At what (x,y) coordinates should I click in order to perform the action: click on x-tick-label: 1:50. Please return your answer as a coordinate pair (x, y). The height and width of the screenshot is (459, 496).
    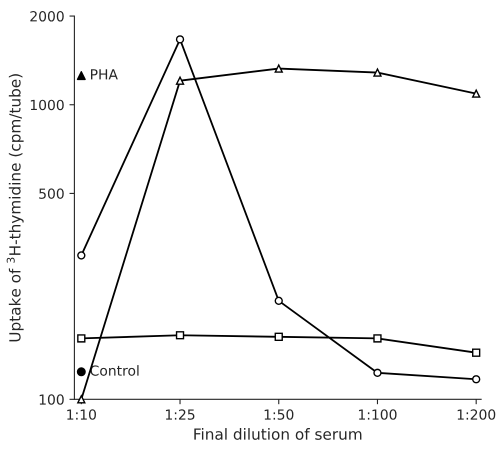
    Looking at the image, I should click on (279, 414).